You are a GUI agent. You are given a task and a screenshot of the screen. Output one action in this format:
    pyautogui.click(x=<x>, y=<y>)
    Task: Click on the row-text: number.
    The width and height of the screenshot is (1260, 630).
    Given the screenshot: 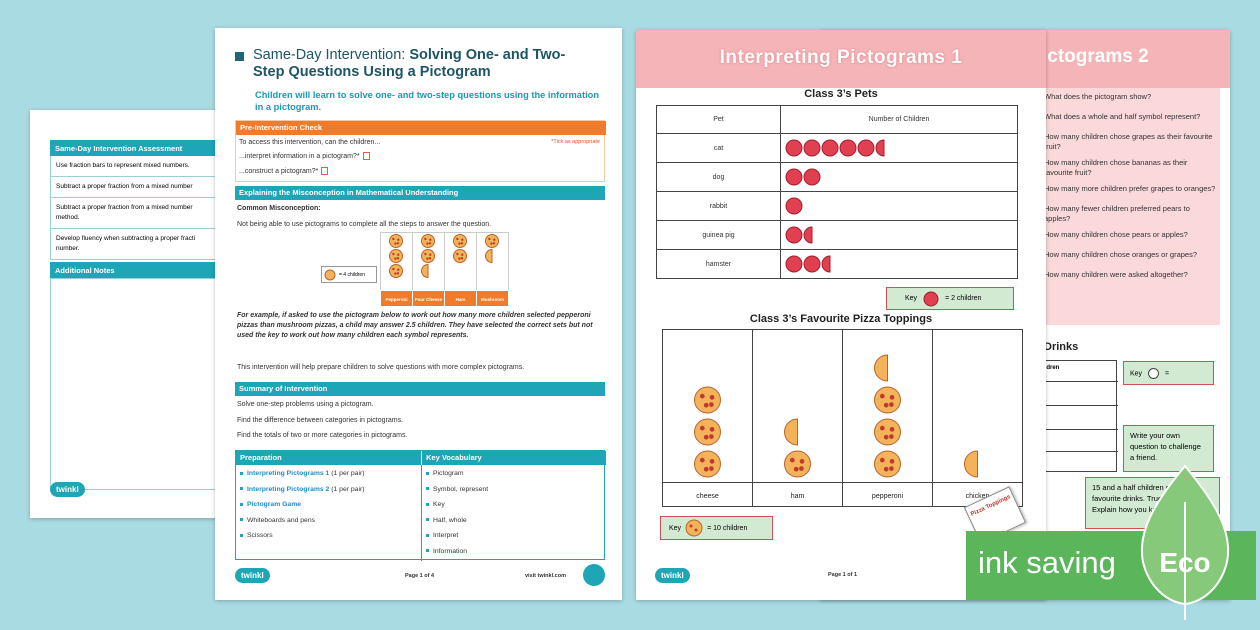 What is the action you would take?
    pyautogui.click(x=68, y=248)
    